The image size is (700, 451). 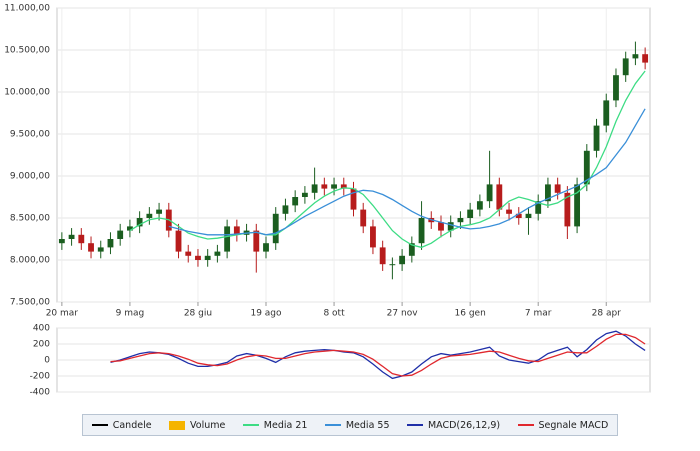 I want to click on y-tick-label: 8.500,00, so click(x=30, y=219).